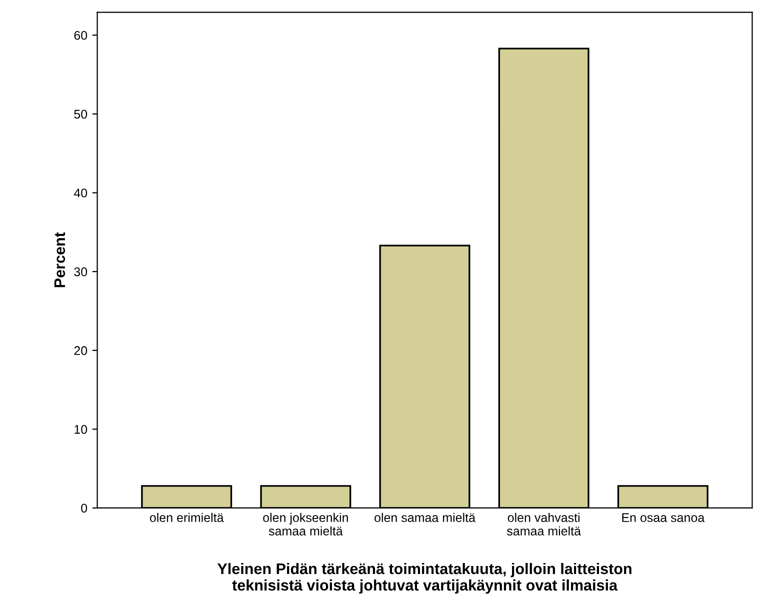  I want to click on y-tick-label: 20, so click(81, 351).